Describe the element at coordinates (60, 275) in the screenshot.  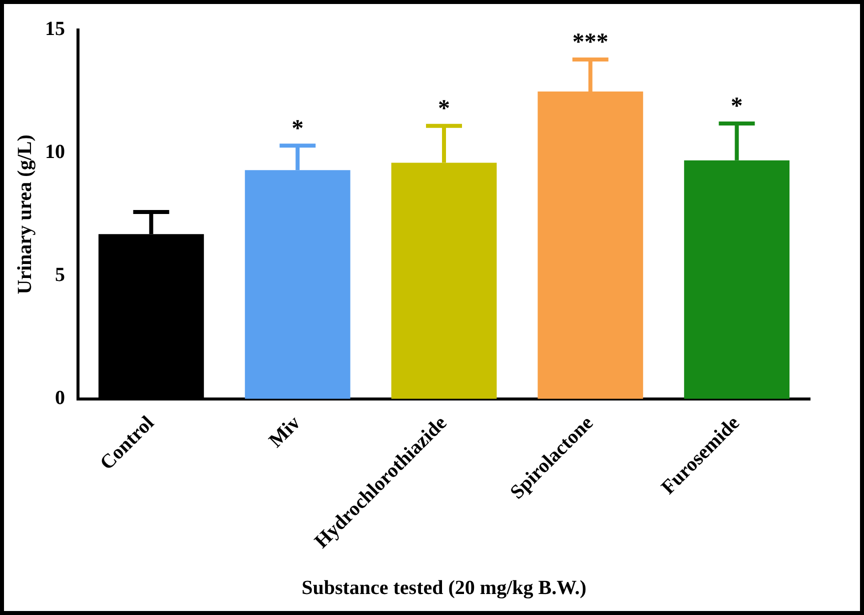
I see `y-tick-label: 5` at that location.